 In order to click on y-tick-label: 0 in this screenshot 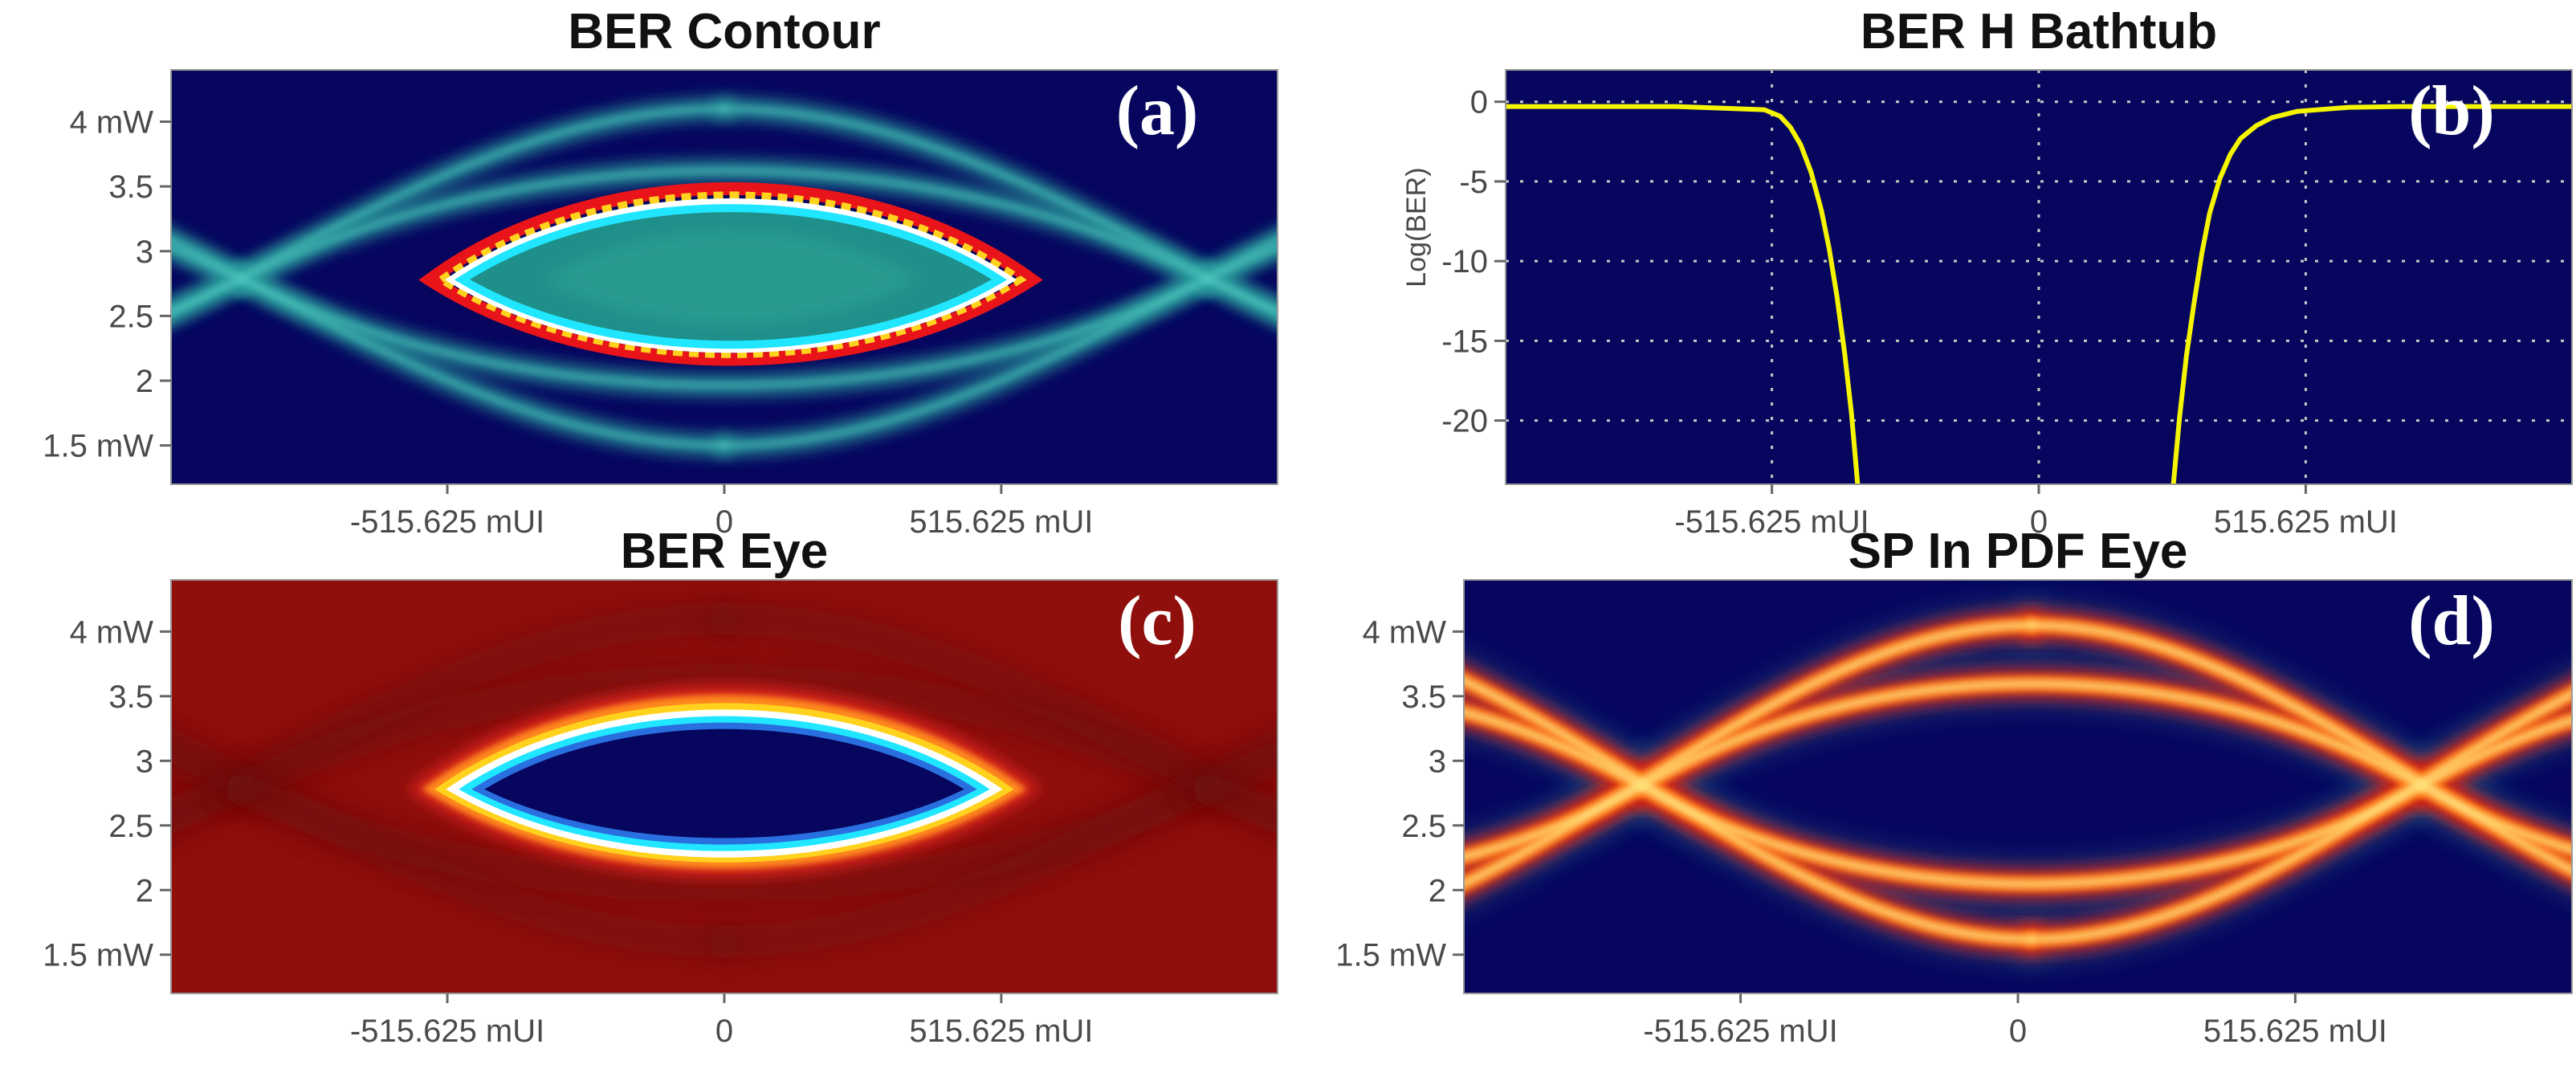, I will do `click(1479, 103)`.